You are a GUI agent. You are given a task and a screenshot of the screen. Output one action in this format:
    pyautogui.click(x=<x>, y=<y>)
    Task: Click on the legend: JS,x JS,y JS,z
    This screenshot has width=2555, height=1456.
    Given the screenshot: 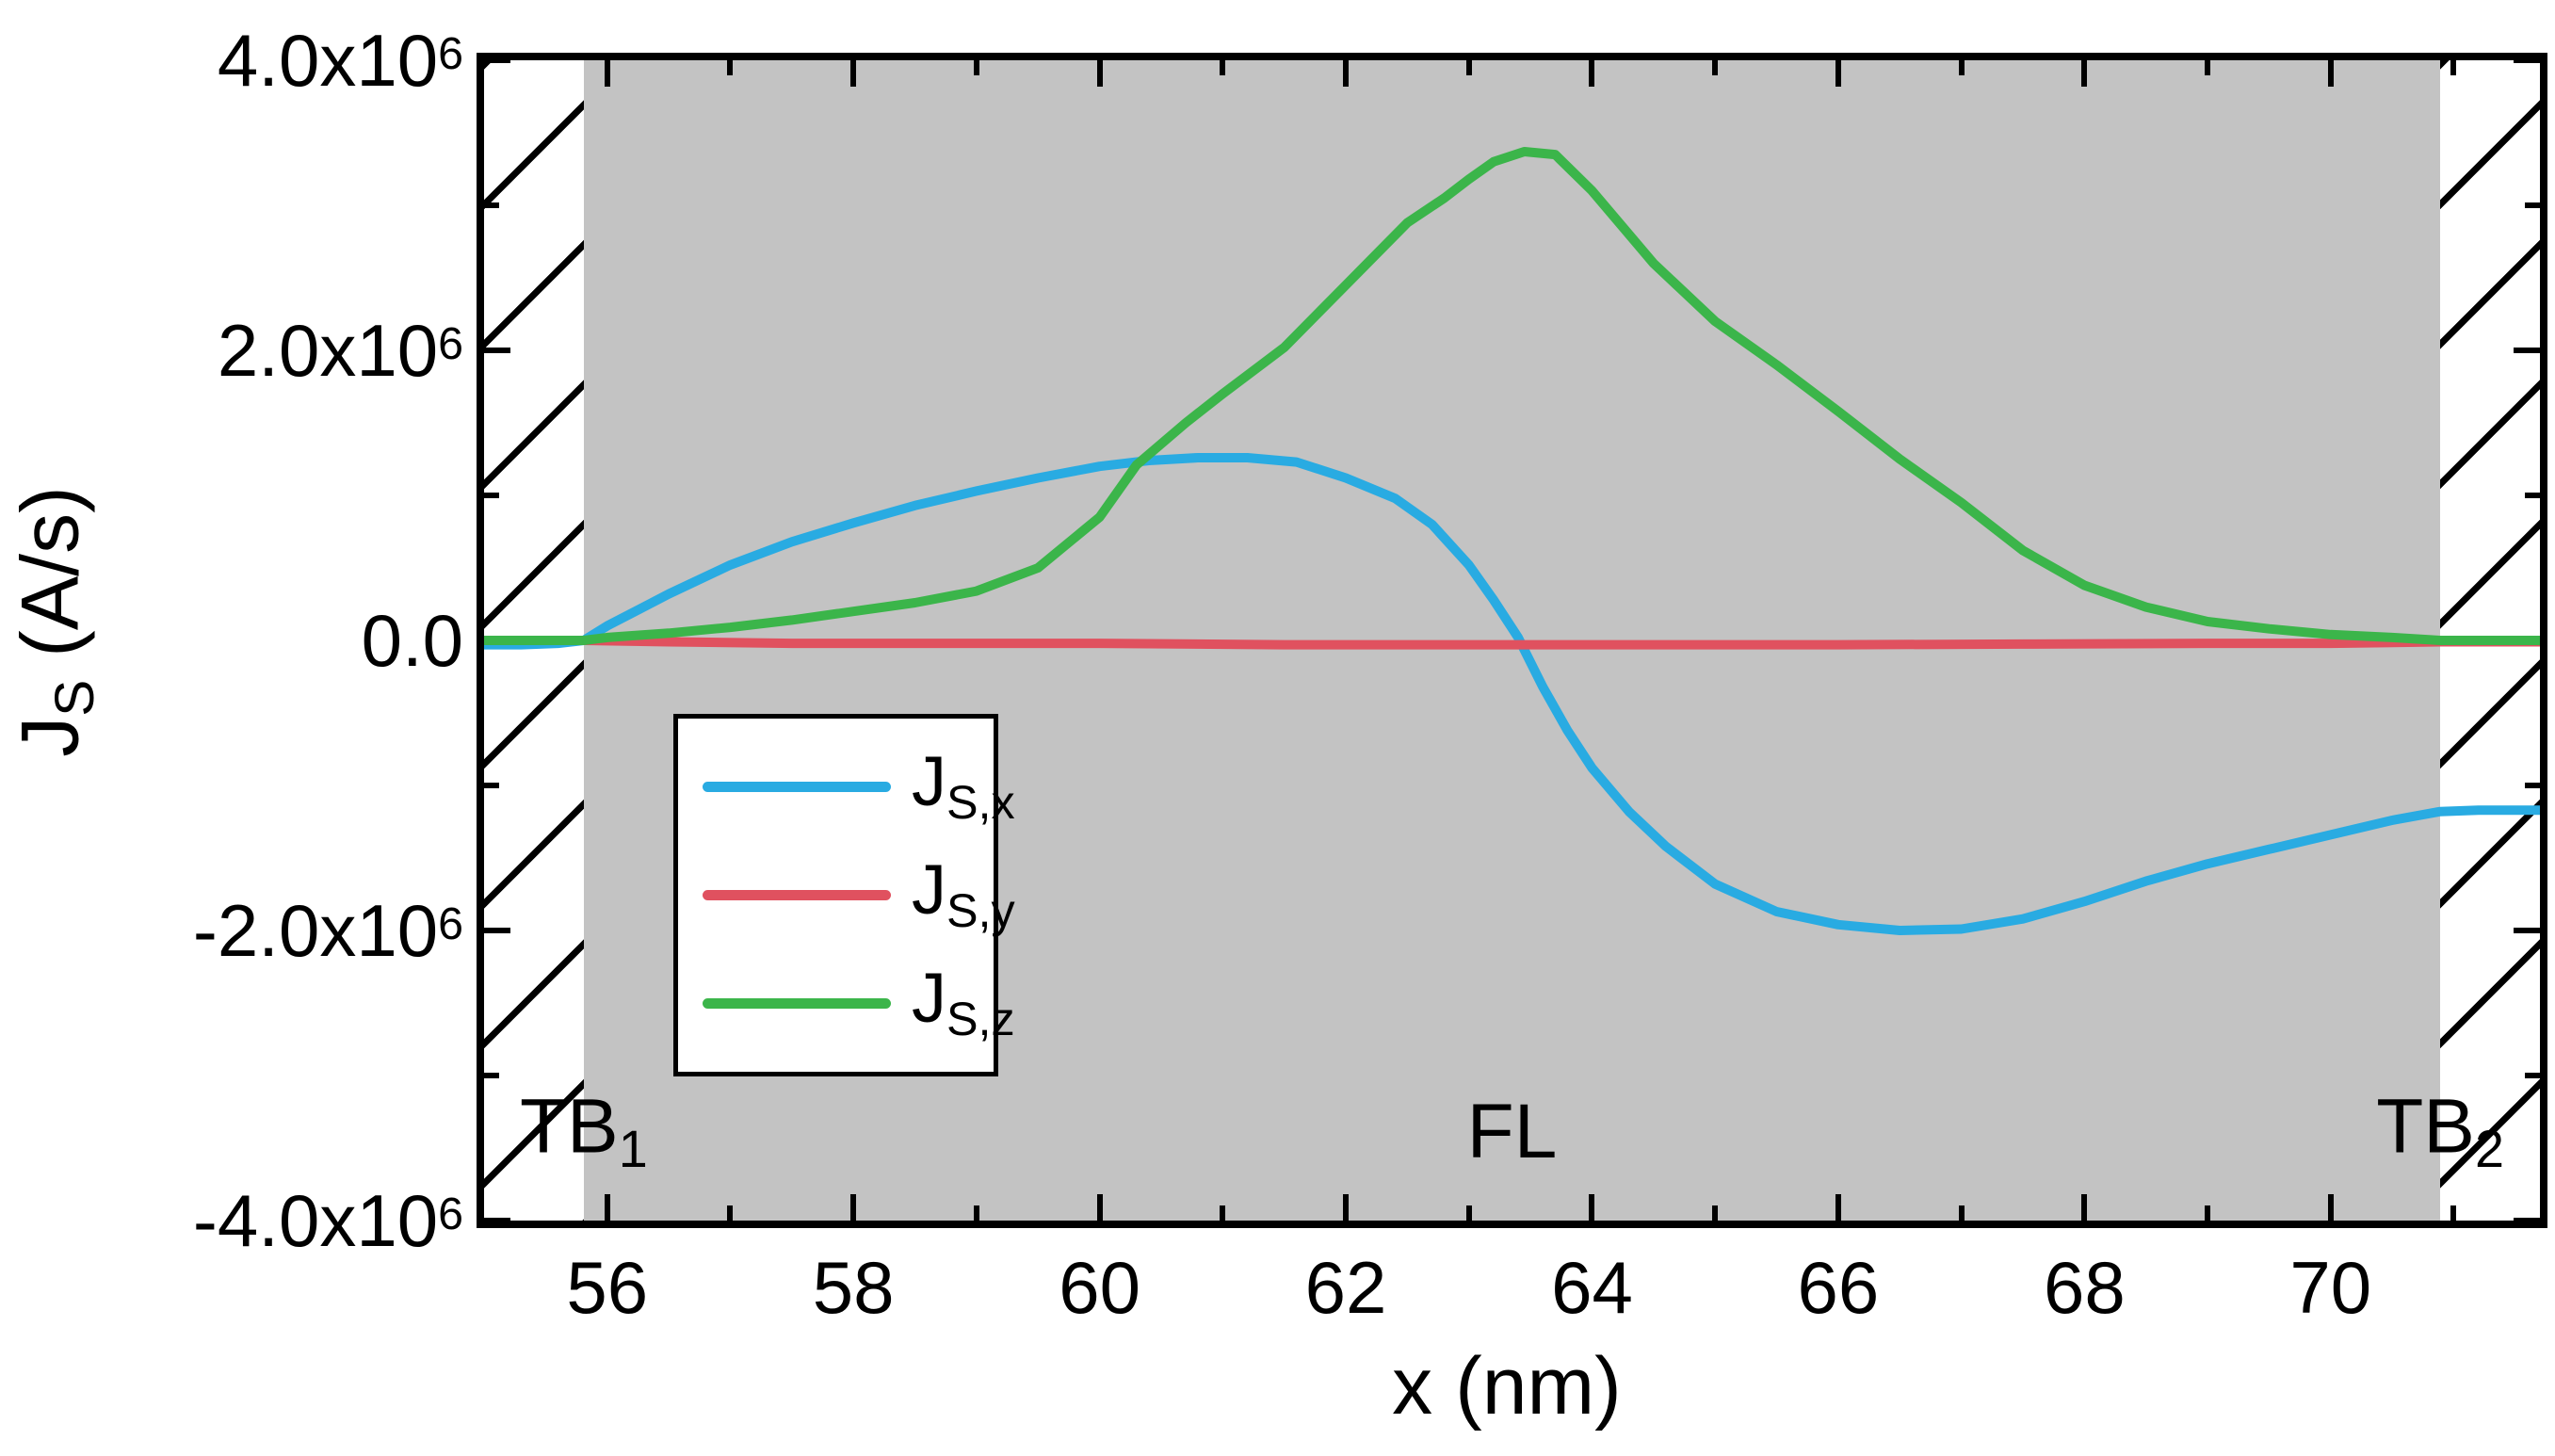 What is the action you would take?
    pyautogui.click(x=844, y=895)
    